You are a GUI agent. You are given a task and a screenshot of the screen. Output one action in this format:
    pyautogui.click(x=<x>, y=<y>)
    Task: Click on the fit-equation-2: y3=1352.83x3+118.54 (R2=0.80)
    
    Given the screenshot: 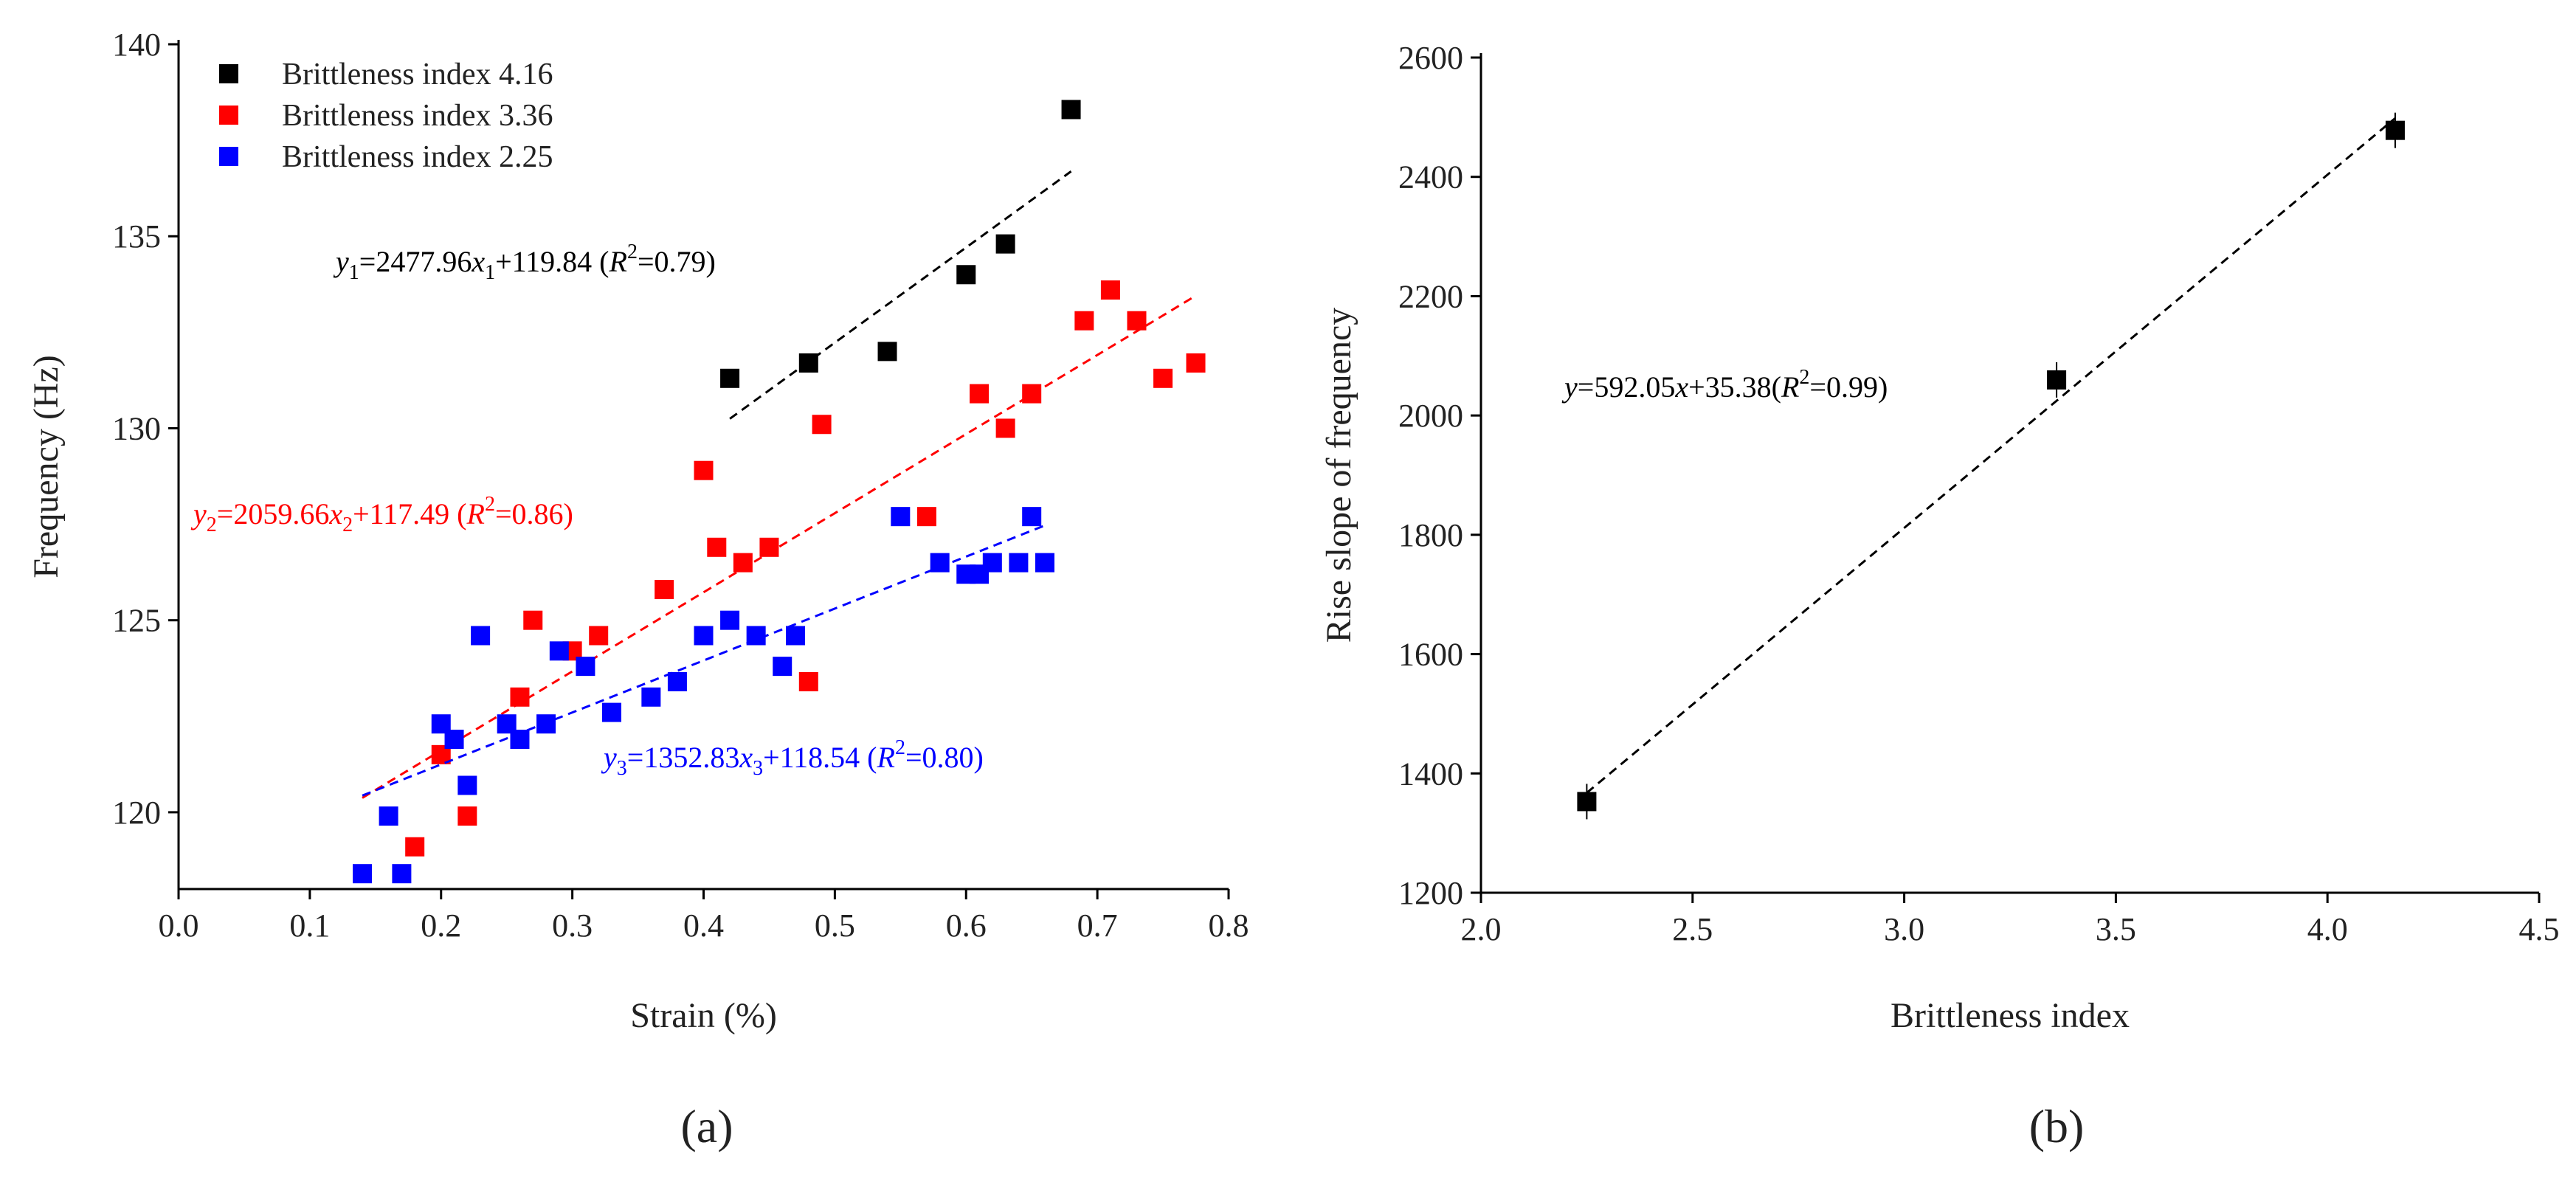 What is the action you would take?
    pyautogui.click(x=793, y=758)
    